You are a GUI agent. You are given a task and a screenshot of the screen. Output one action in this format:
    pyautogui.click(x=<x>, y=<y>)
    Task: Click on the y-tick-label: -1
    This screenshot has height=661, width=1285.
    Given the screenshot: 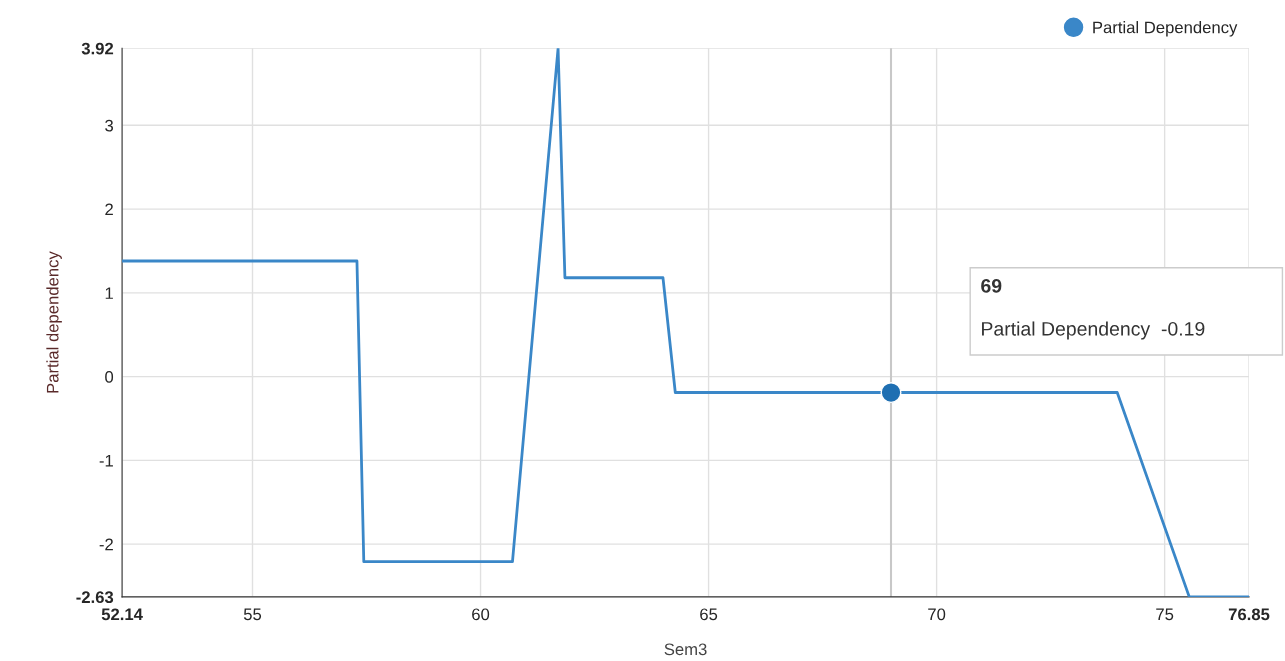 What is the action you would take?
    pyautogui.click(x=106, y=460)
    